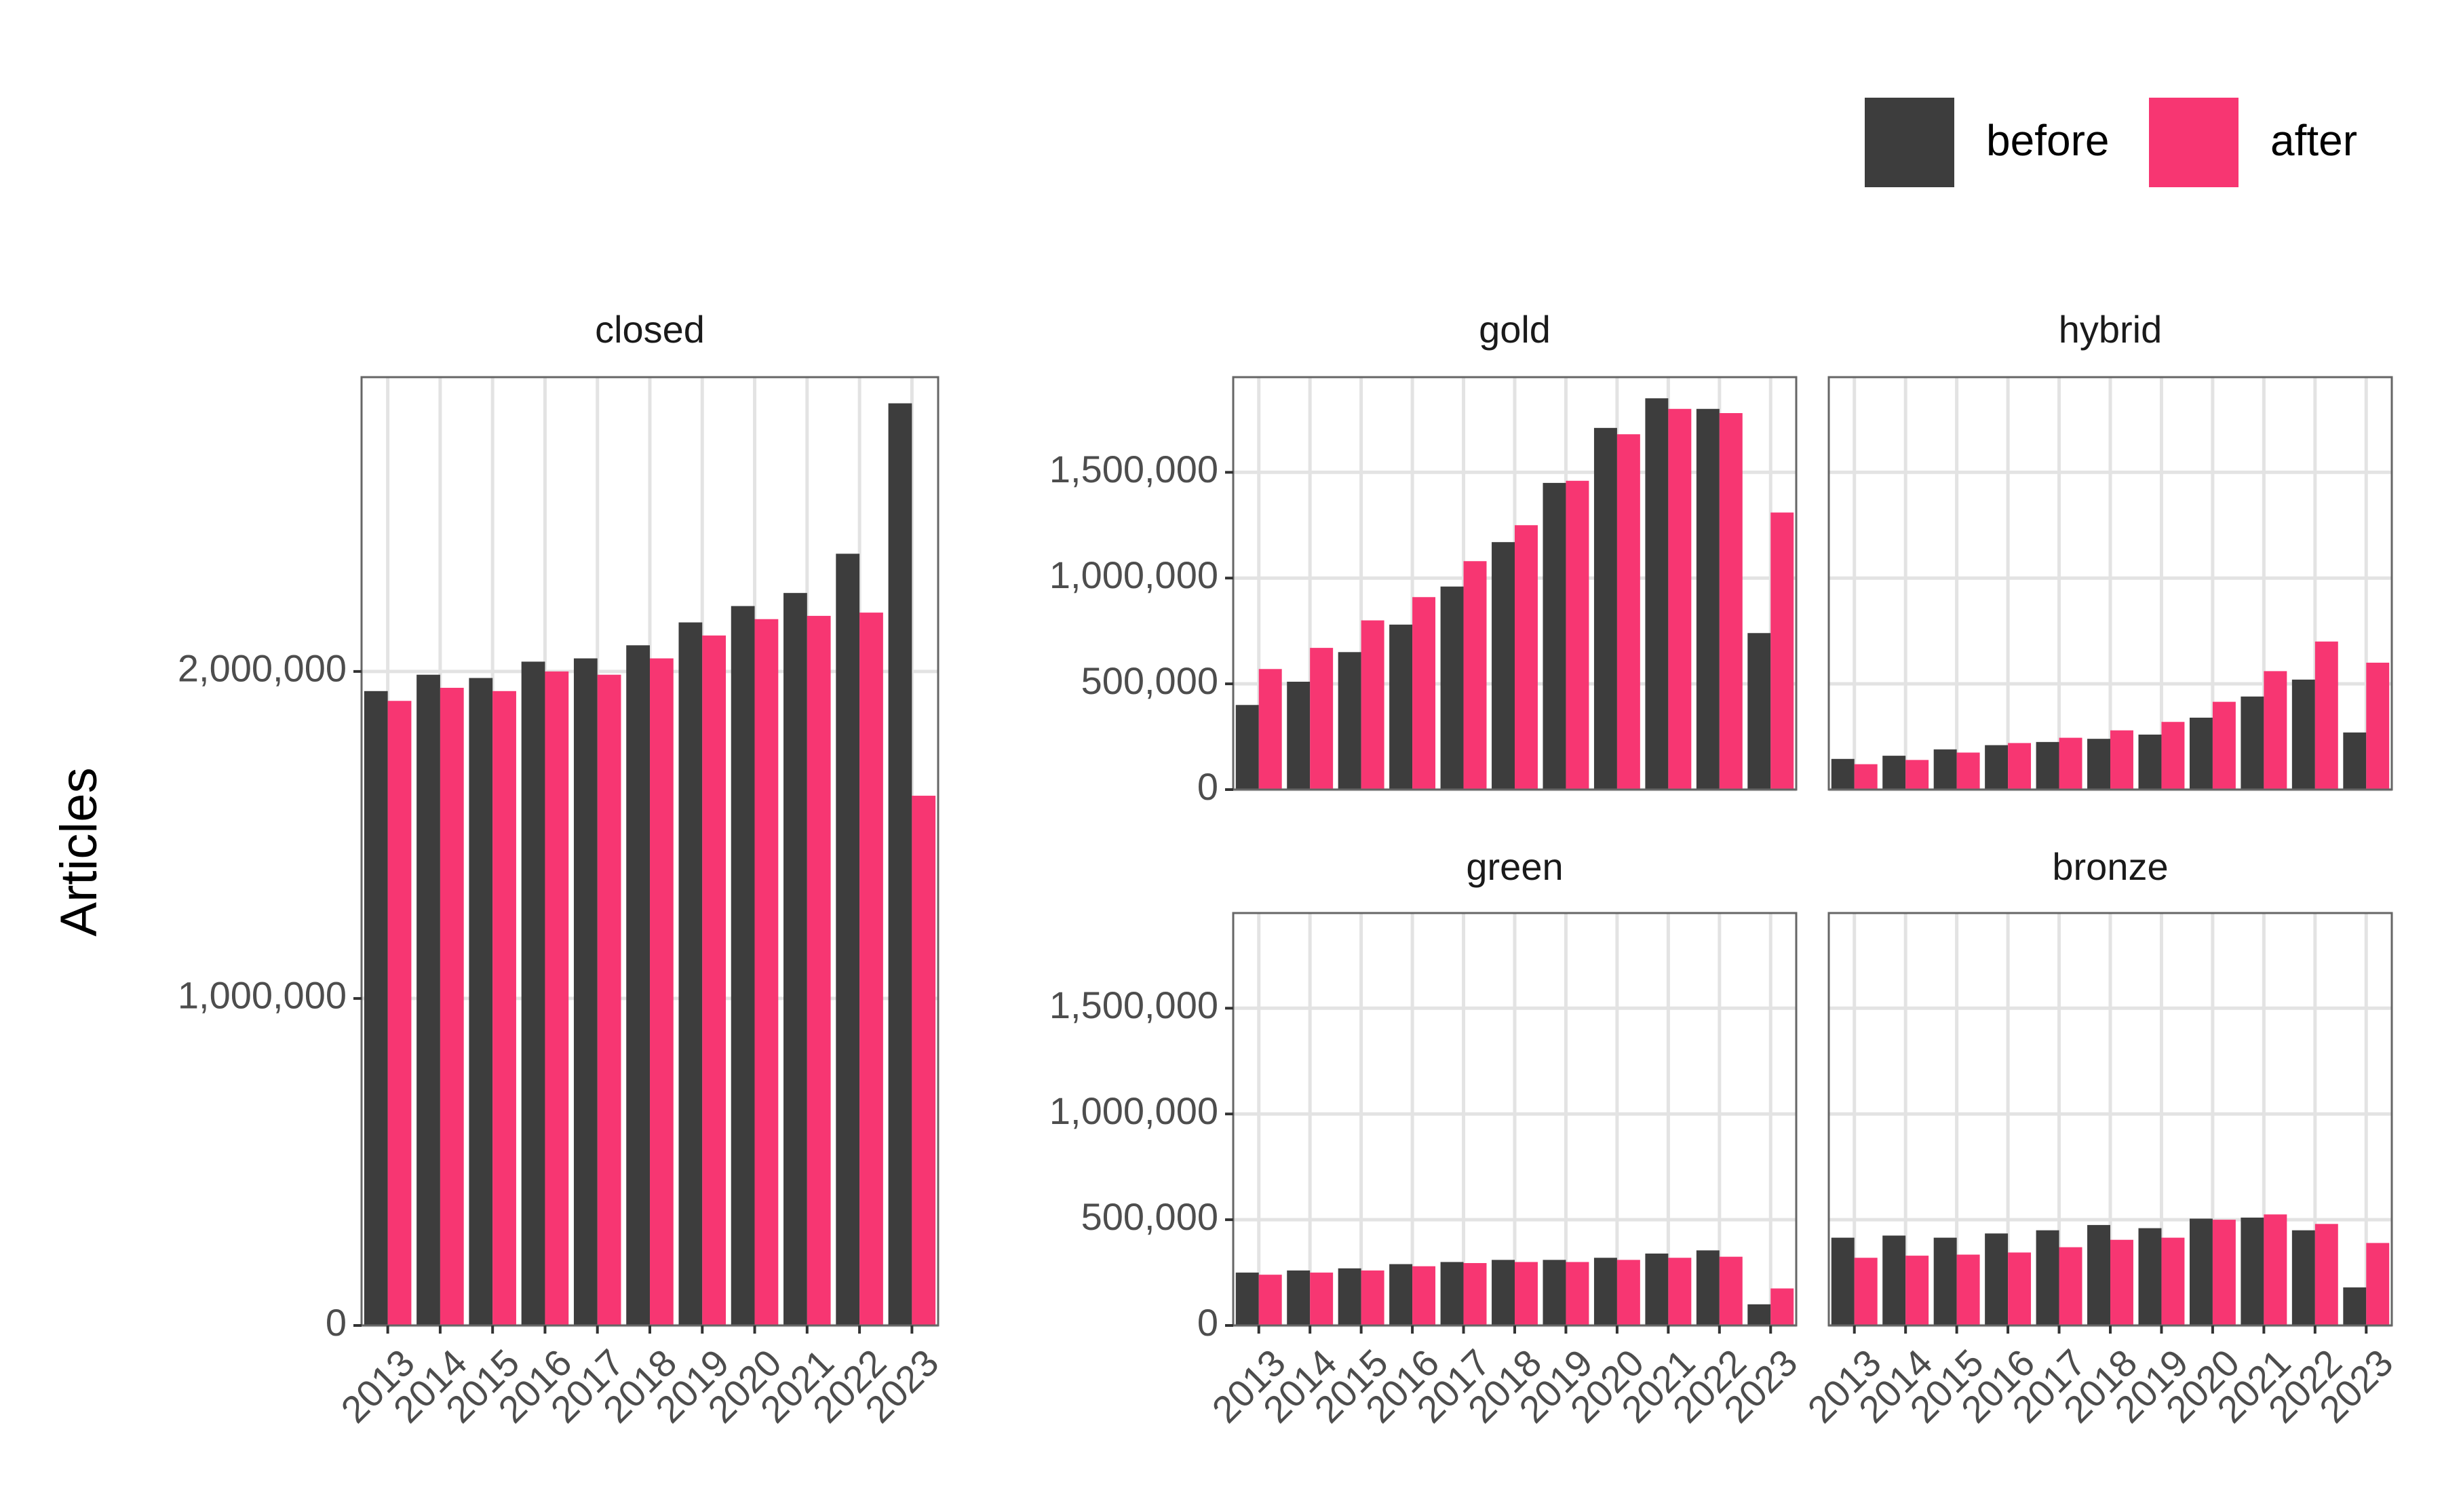 The width and height of the screenshot is (2442, 1512). I want to click on bar-closed-before-2014, so click(428, 1000).